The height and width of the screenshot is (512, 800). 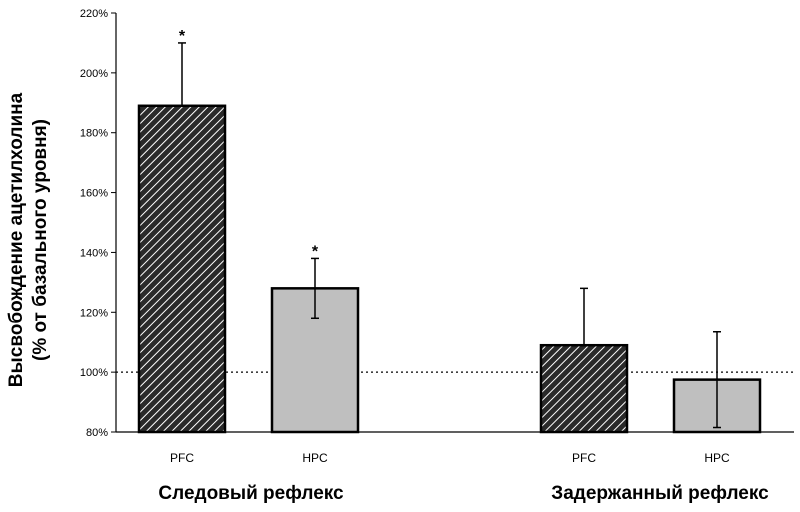 What do you see at coordinates (94, 74) in the screenshot?
I see `y-tick-label: 200%` at bounding box center [94, 74].